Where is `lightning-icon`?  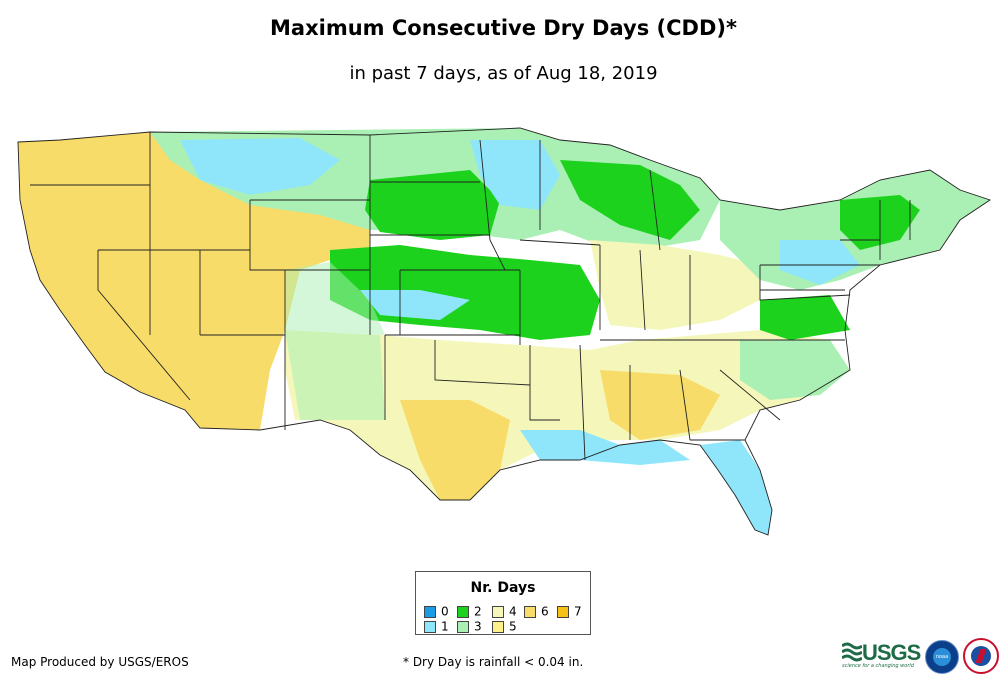
lightning-icon is located at coordinates (981, 656).